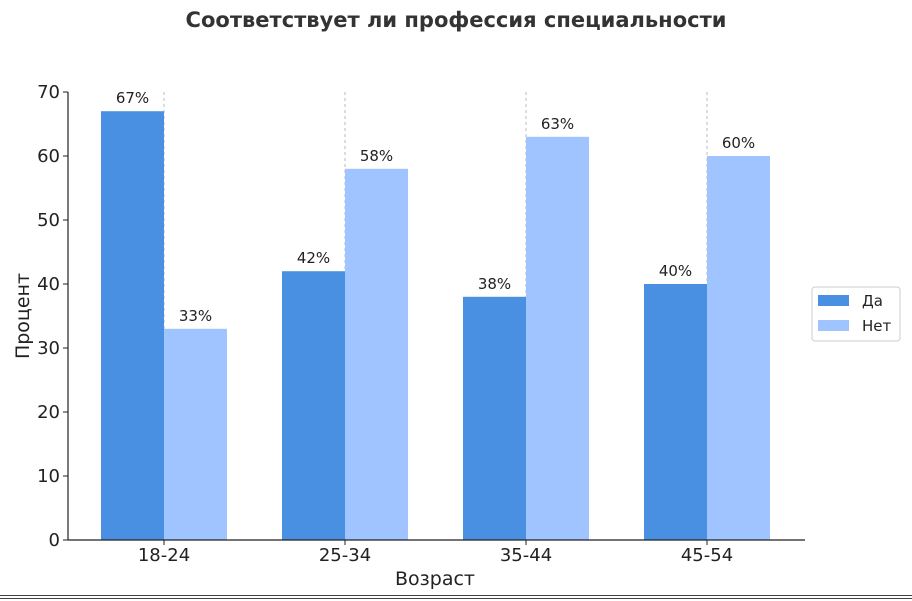  I want to click on data-label: 60%, so click(738, 143).